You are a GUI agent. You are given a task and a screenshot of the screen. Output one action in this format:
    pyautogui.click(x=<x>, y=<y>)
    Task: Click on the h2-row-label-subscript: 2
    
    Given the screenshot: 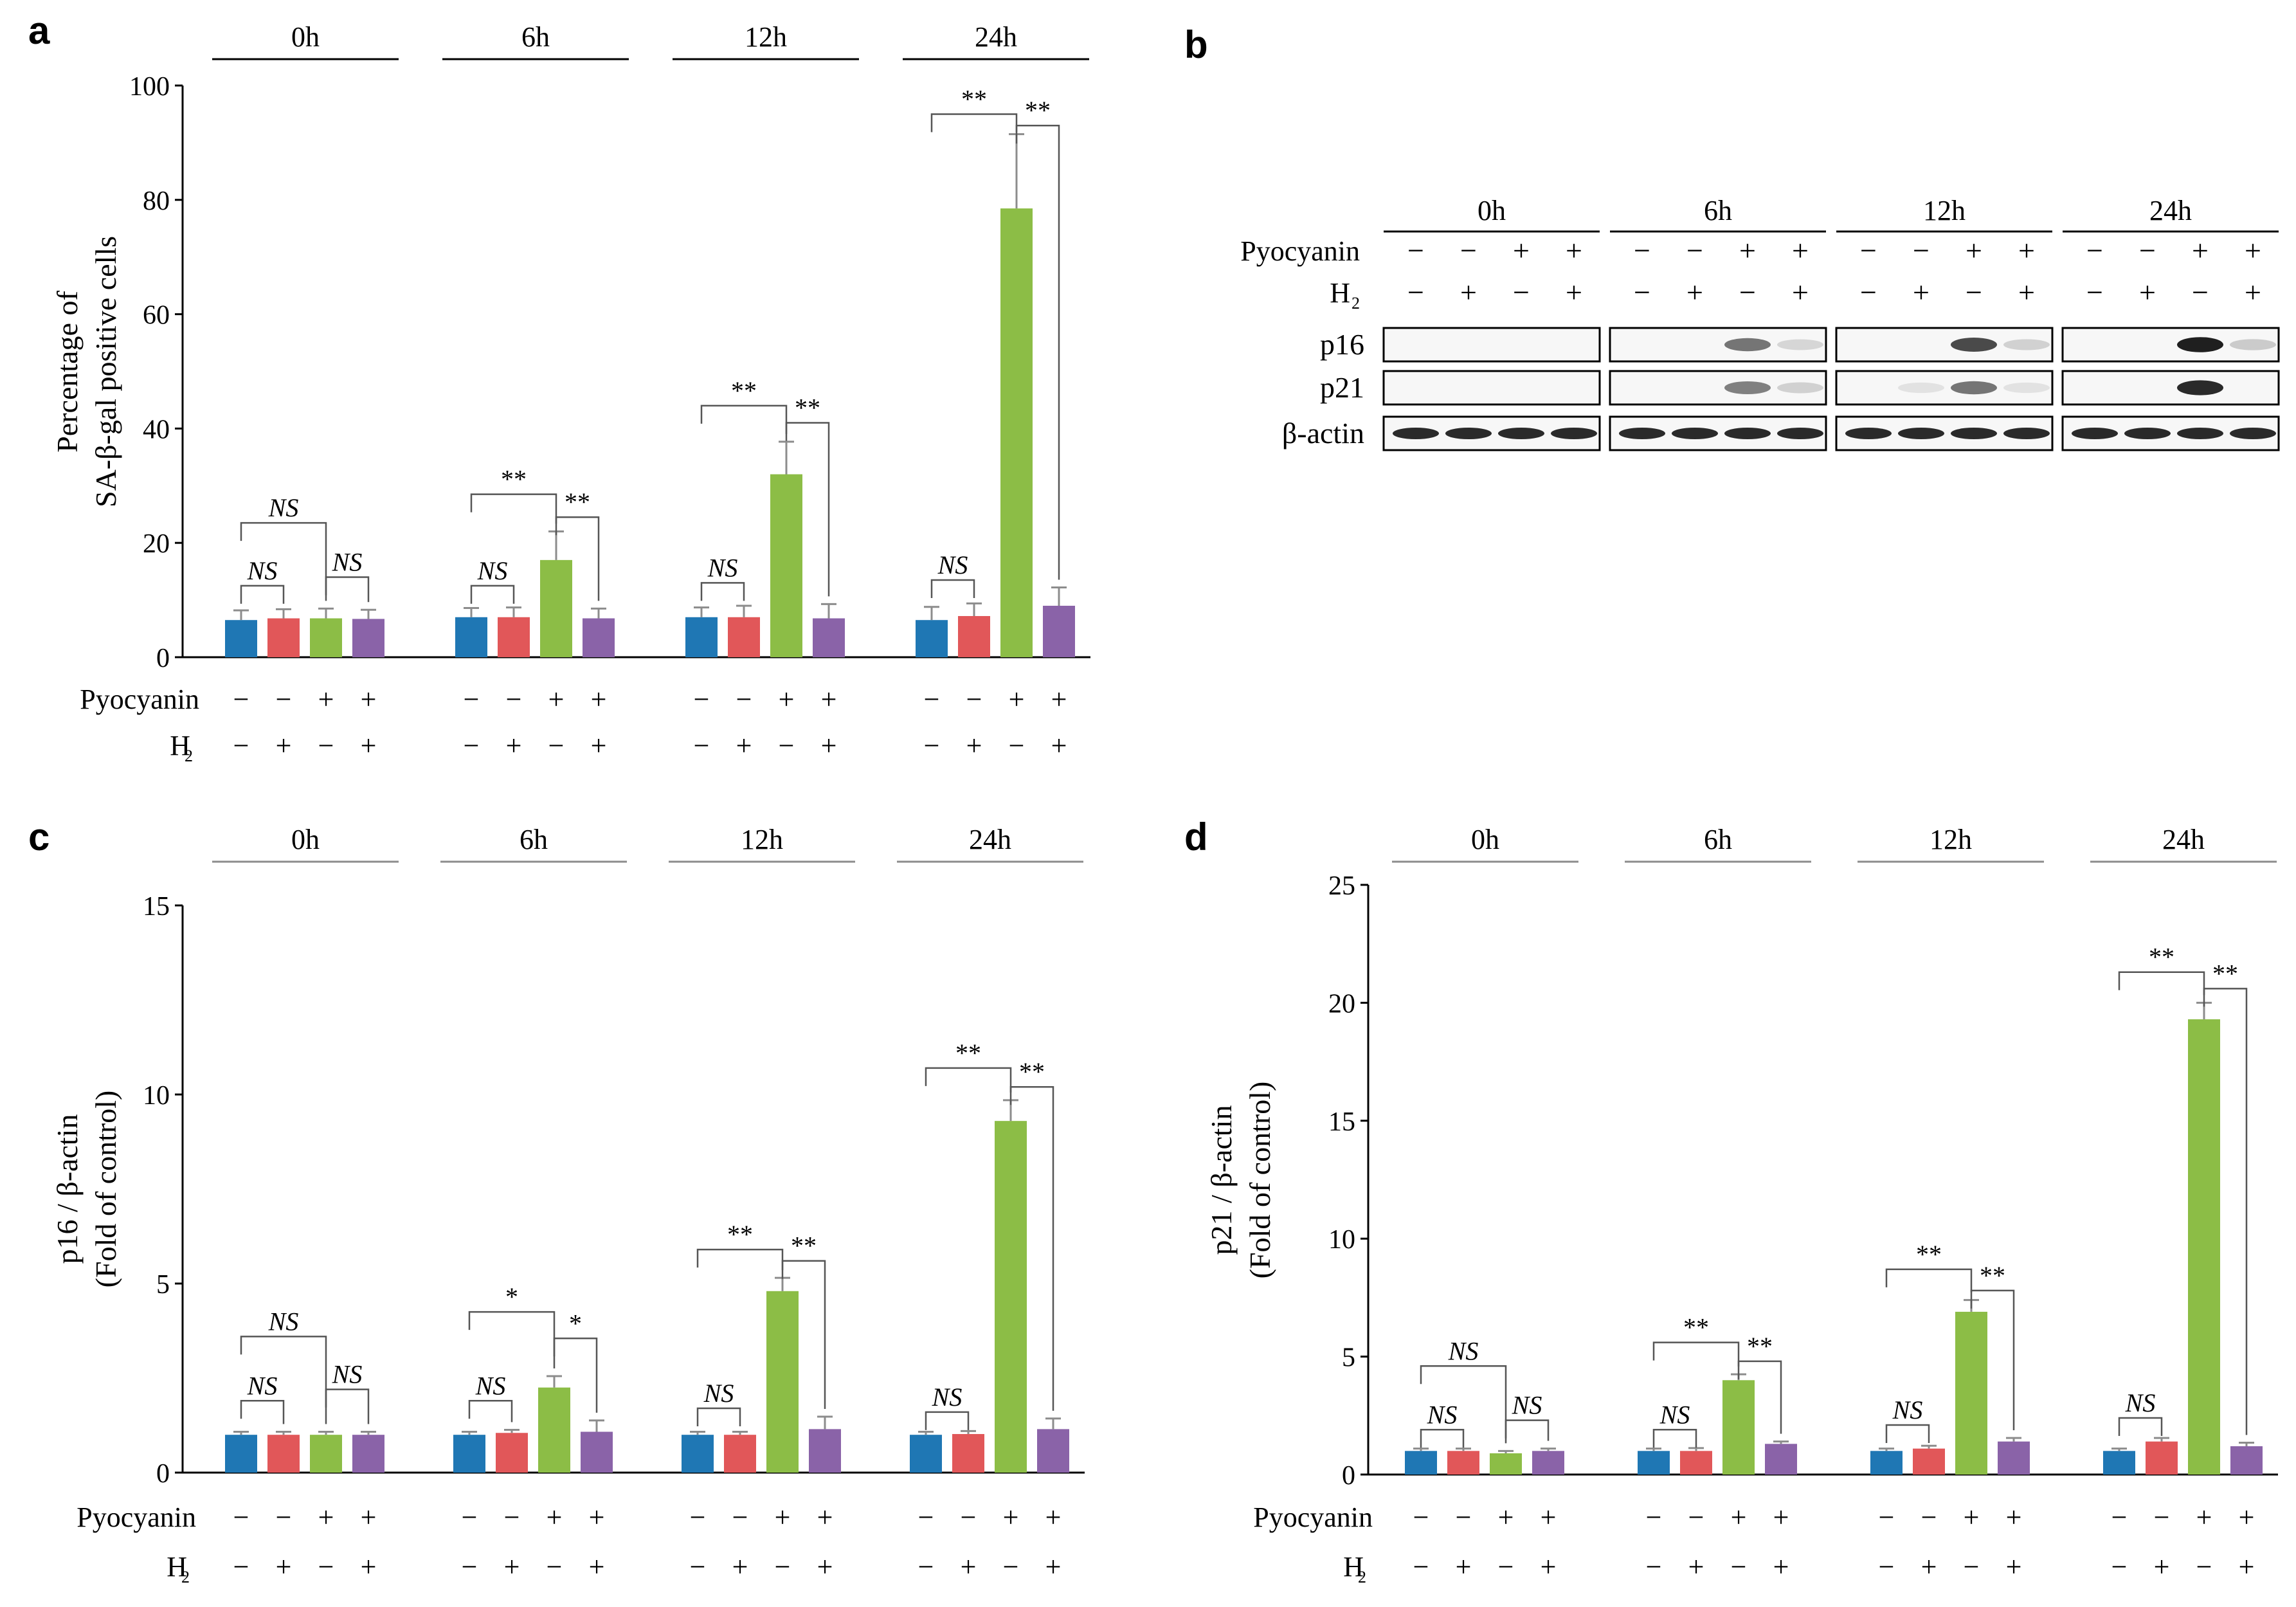 What is the action you would take?
    pyautogui.click(x=1362, y=1577)
    